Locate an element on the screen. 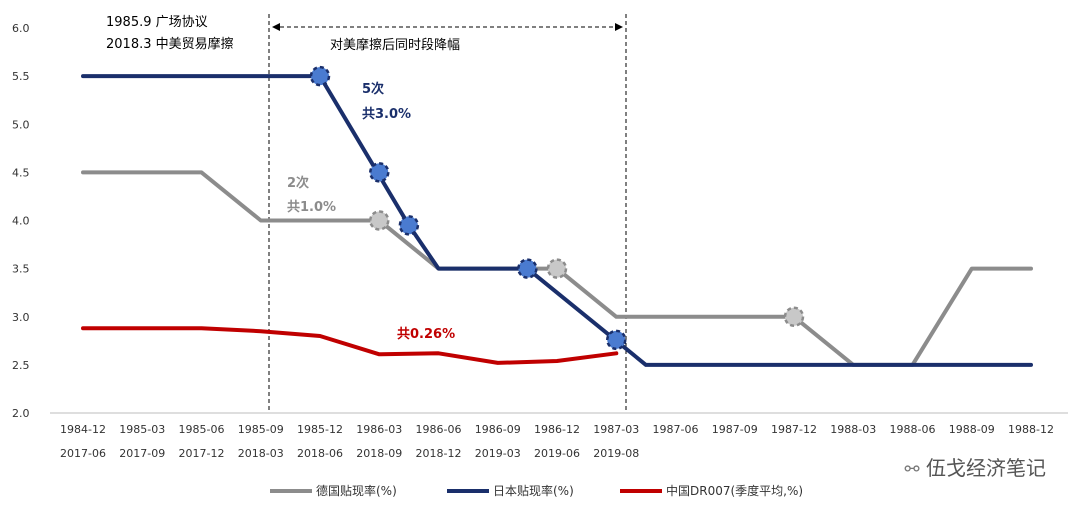 Image resolution: width=1080 pixels, height=511 pixels. y-tick-label: 3.5 is located at coordinates (21, 269).